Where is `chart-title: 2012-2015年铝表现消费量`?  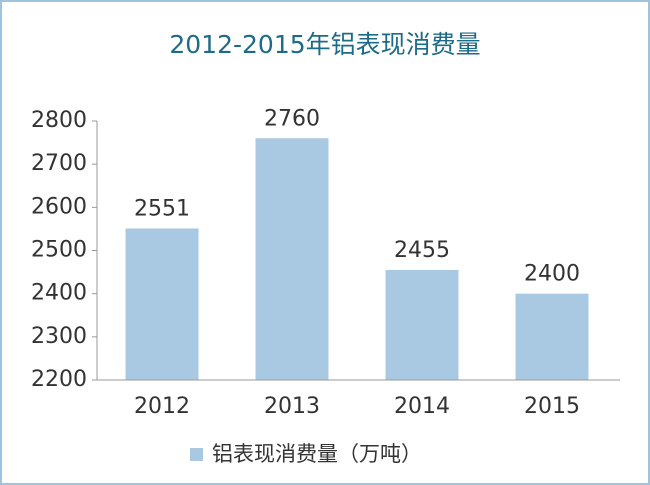
chart-title: 2012-2015年铝表现消费量 is located at coordinates (324, 44).